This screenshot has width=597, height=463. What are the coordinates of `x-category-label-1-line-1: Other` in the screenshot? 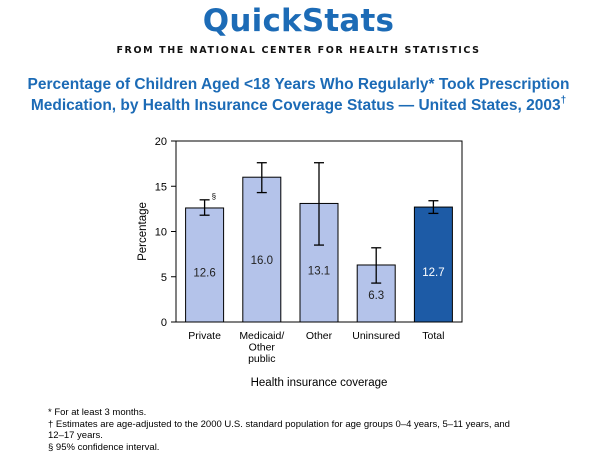 It's located at (262, 348).